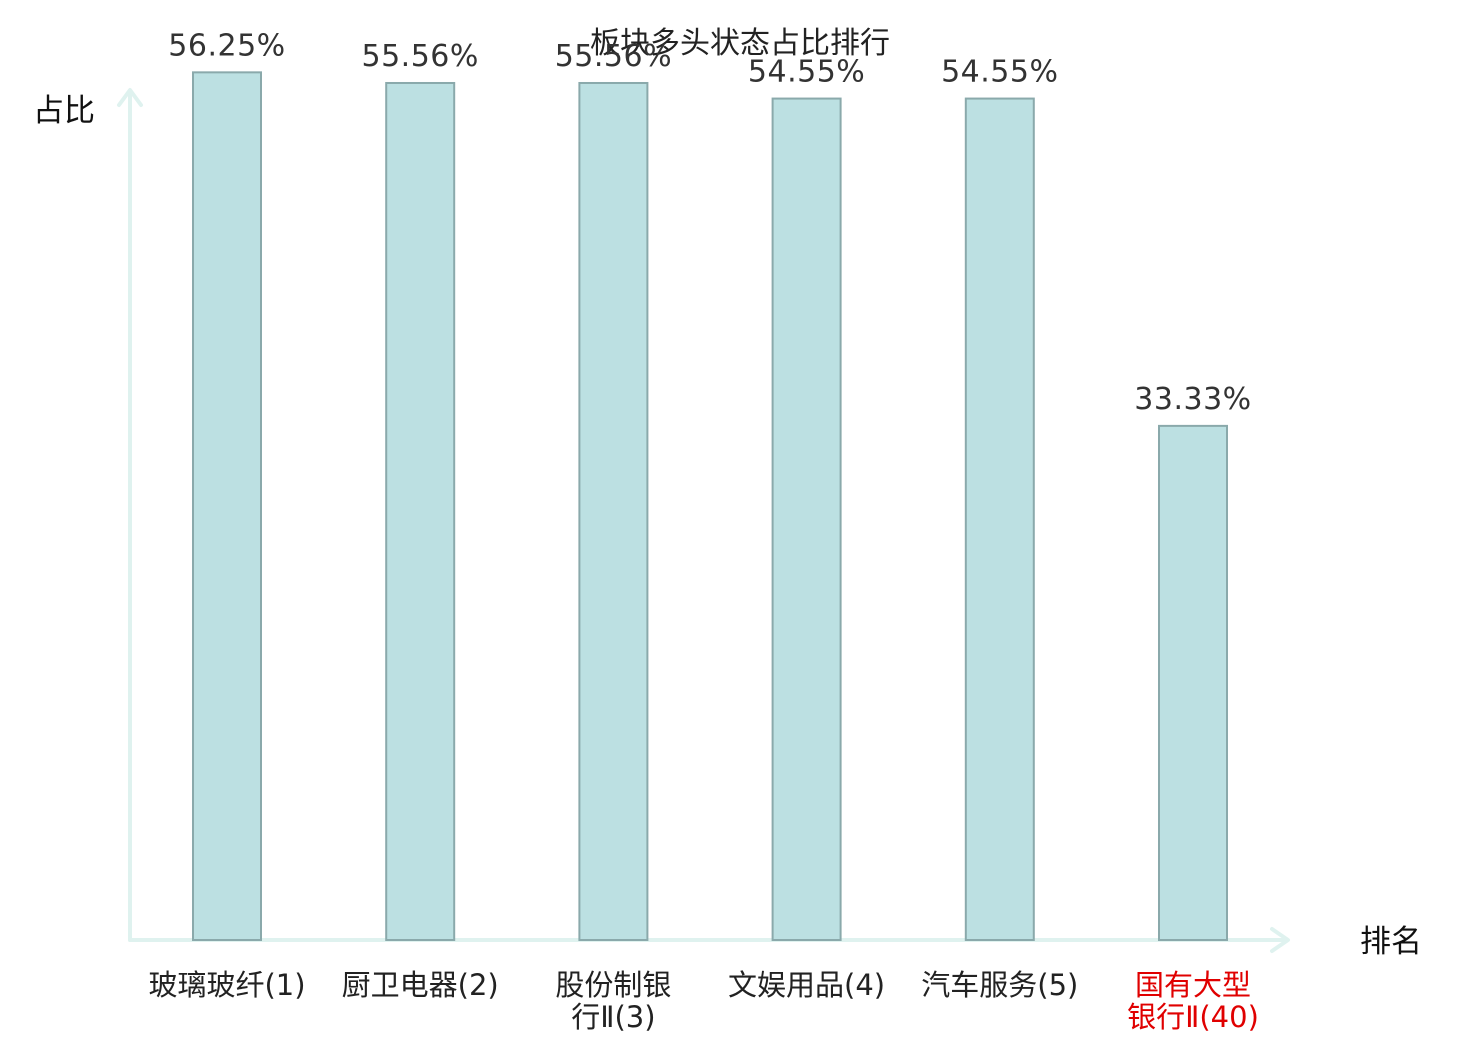  What do you see at coordinates (64, 111) in the screenshot?
I see `y-axis-label: 占比` at bounding box center [64, 111].